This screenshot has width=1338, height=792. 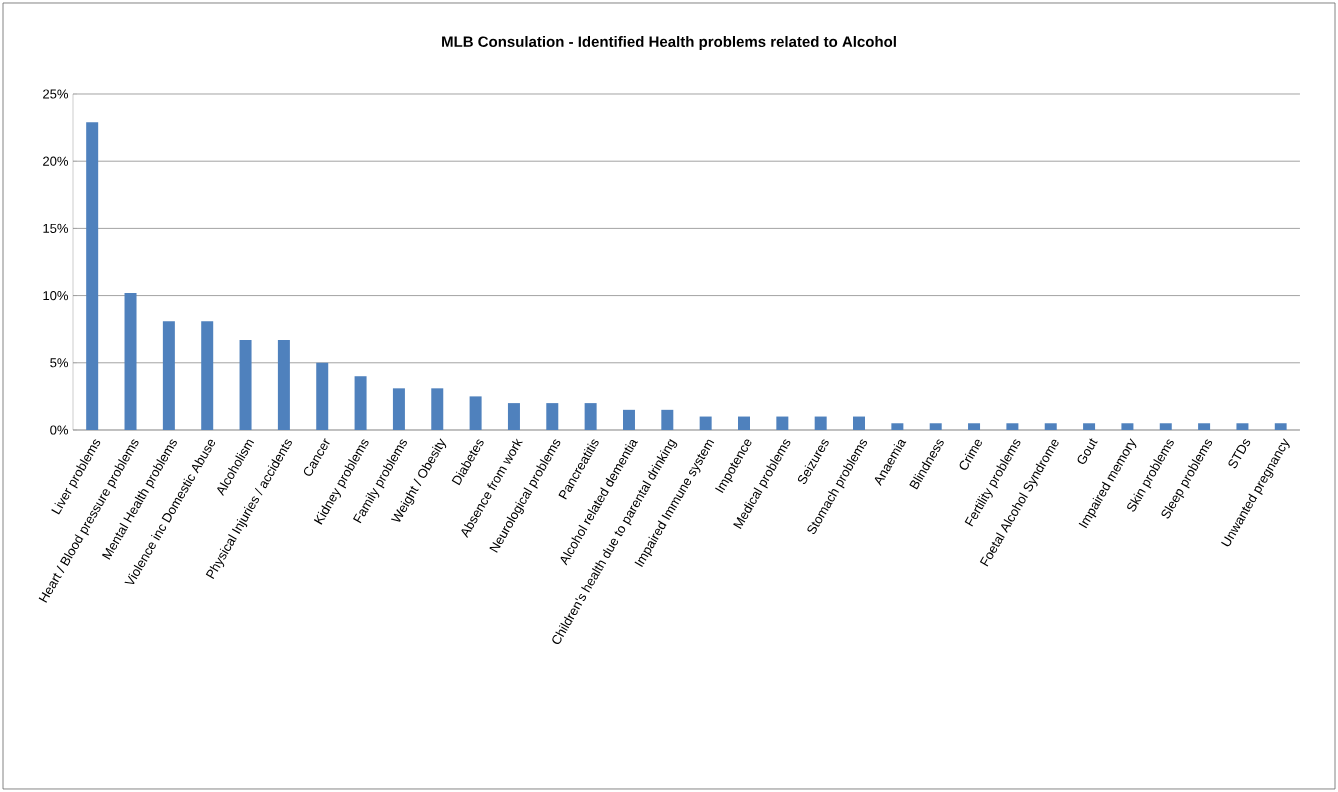 What do you see at coordinates (56, 228) in the screenshot?
I see `y-tick-label: 15%` at bounding box center [56, 228].